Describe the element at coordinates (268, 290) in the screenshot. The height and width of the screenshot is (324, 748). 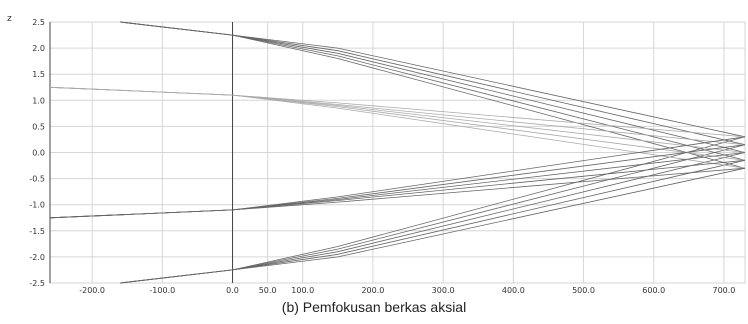
I see `x-tick-label: 50.0` at that location.